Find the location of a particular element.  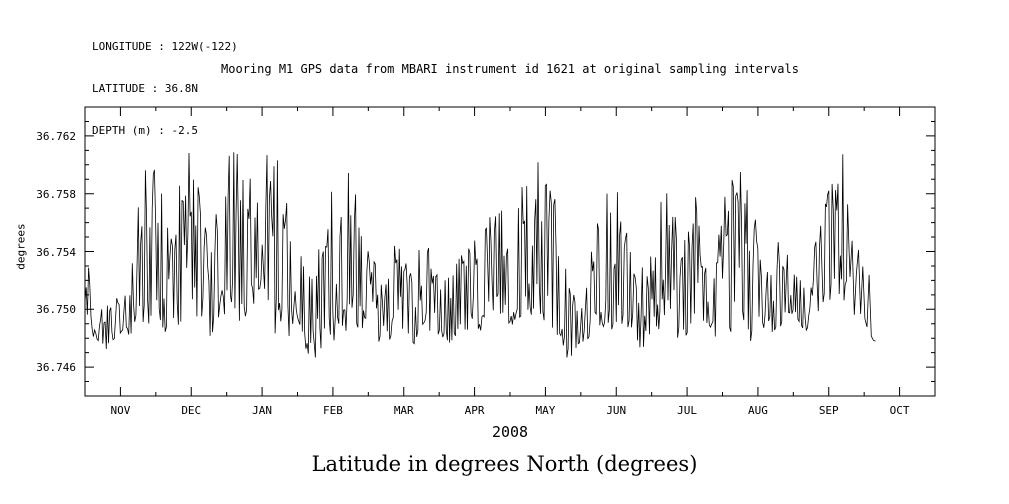

x-tick-label: JAN is located at coordinates (262, 410).